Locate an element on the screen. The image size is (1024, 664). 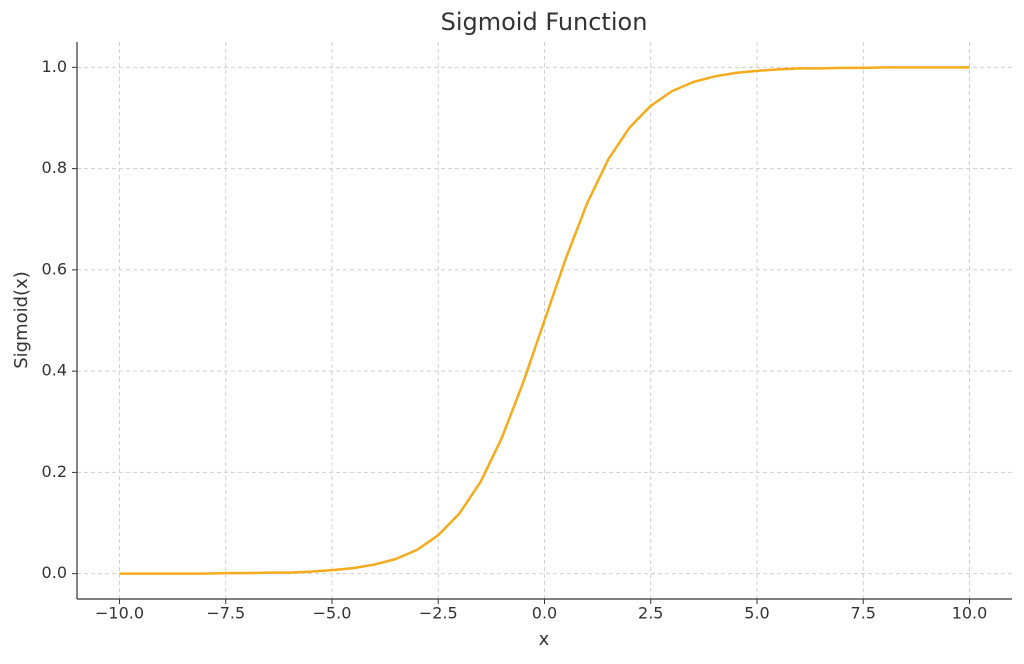
x-tick-label: 7.5 is located at coordinates (863, 613).